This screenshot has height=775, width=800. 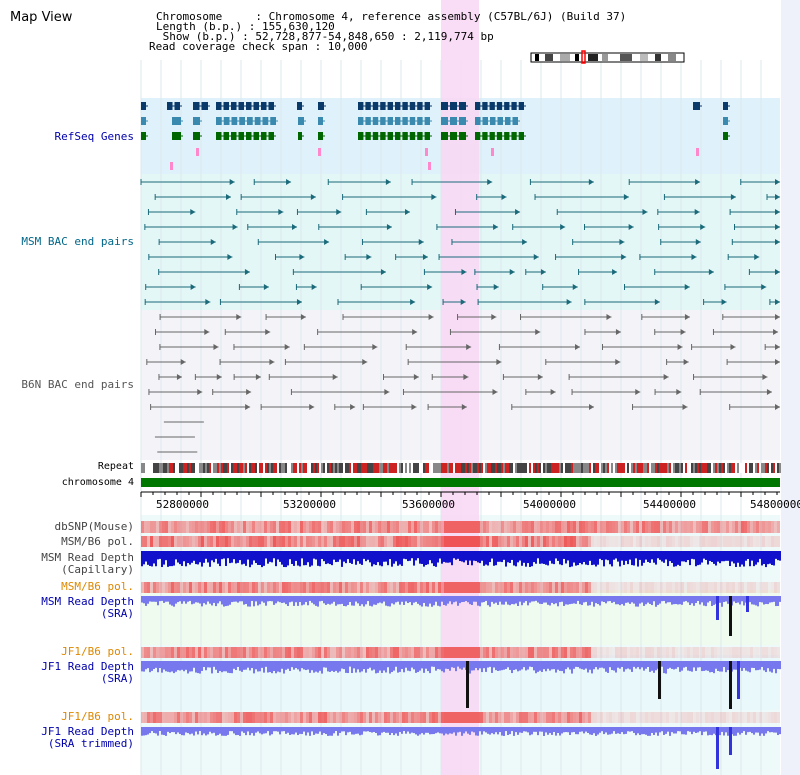 I want to click on dbsnp-mouse-label: dbSNP(Mouse), so click(x=94, y=527).